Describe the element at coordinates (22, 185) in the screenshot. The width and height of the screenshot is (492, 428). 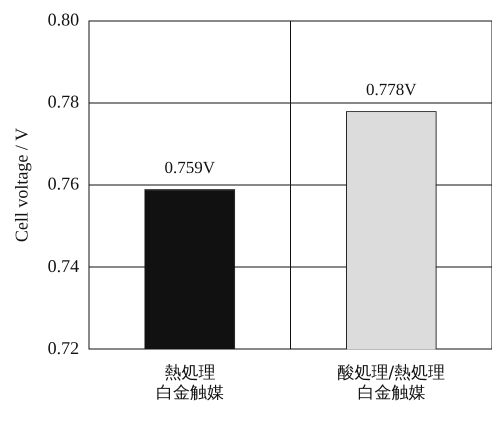
I see `y-axis-title: Cell voltage / V` at that location.